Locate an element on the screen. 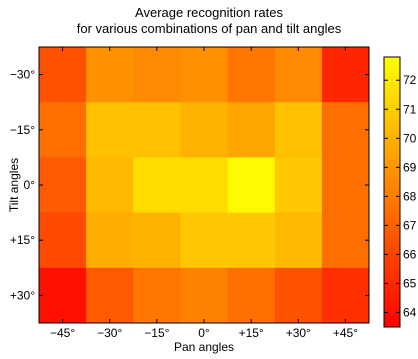  y-tick-label: −30° is located at coordinates (22, 75).